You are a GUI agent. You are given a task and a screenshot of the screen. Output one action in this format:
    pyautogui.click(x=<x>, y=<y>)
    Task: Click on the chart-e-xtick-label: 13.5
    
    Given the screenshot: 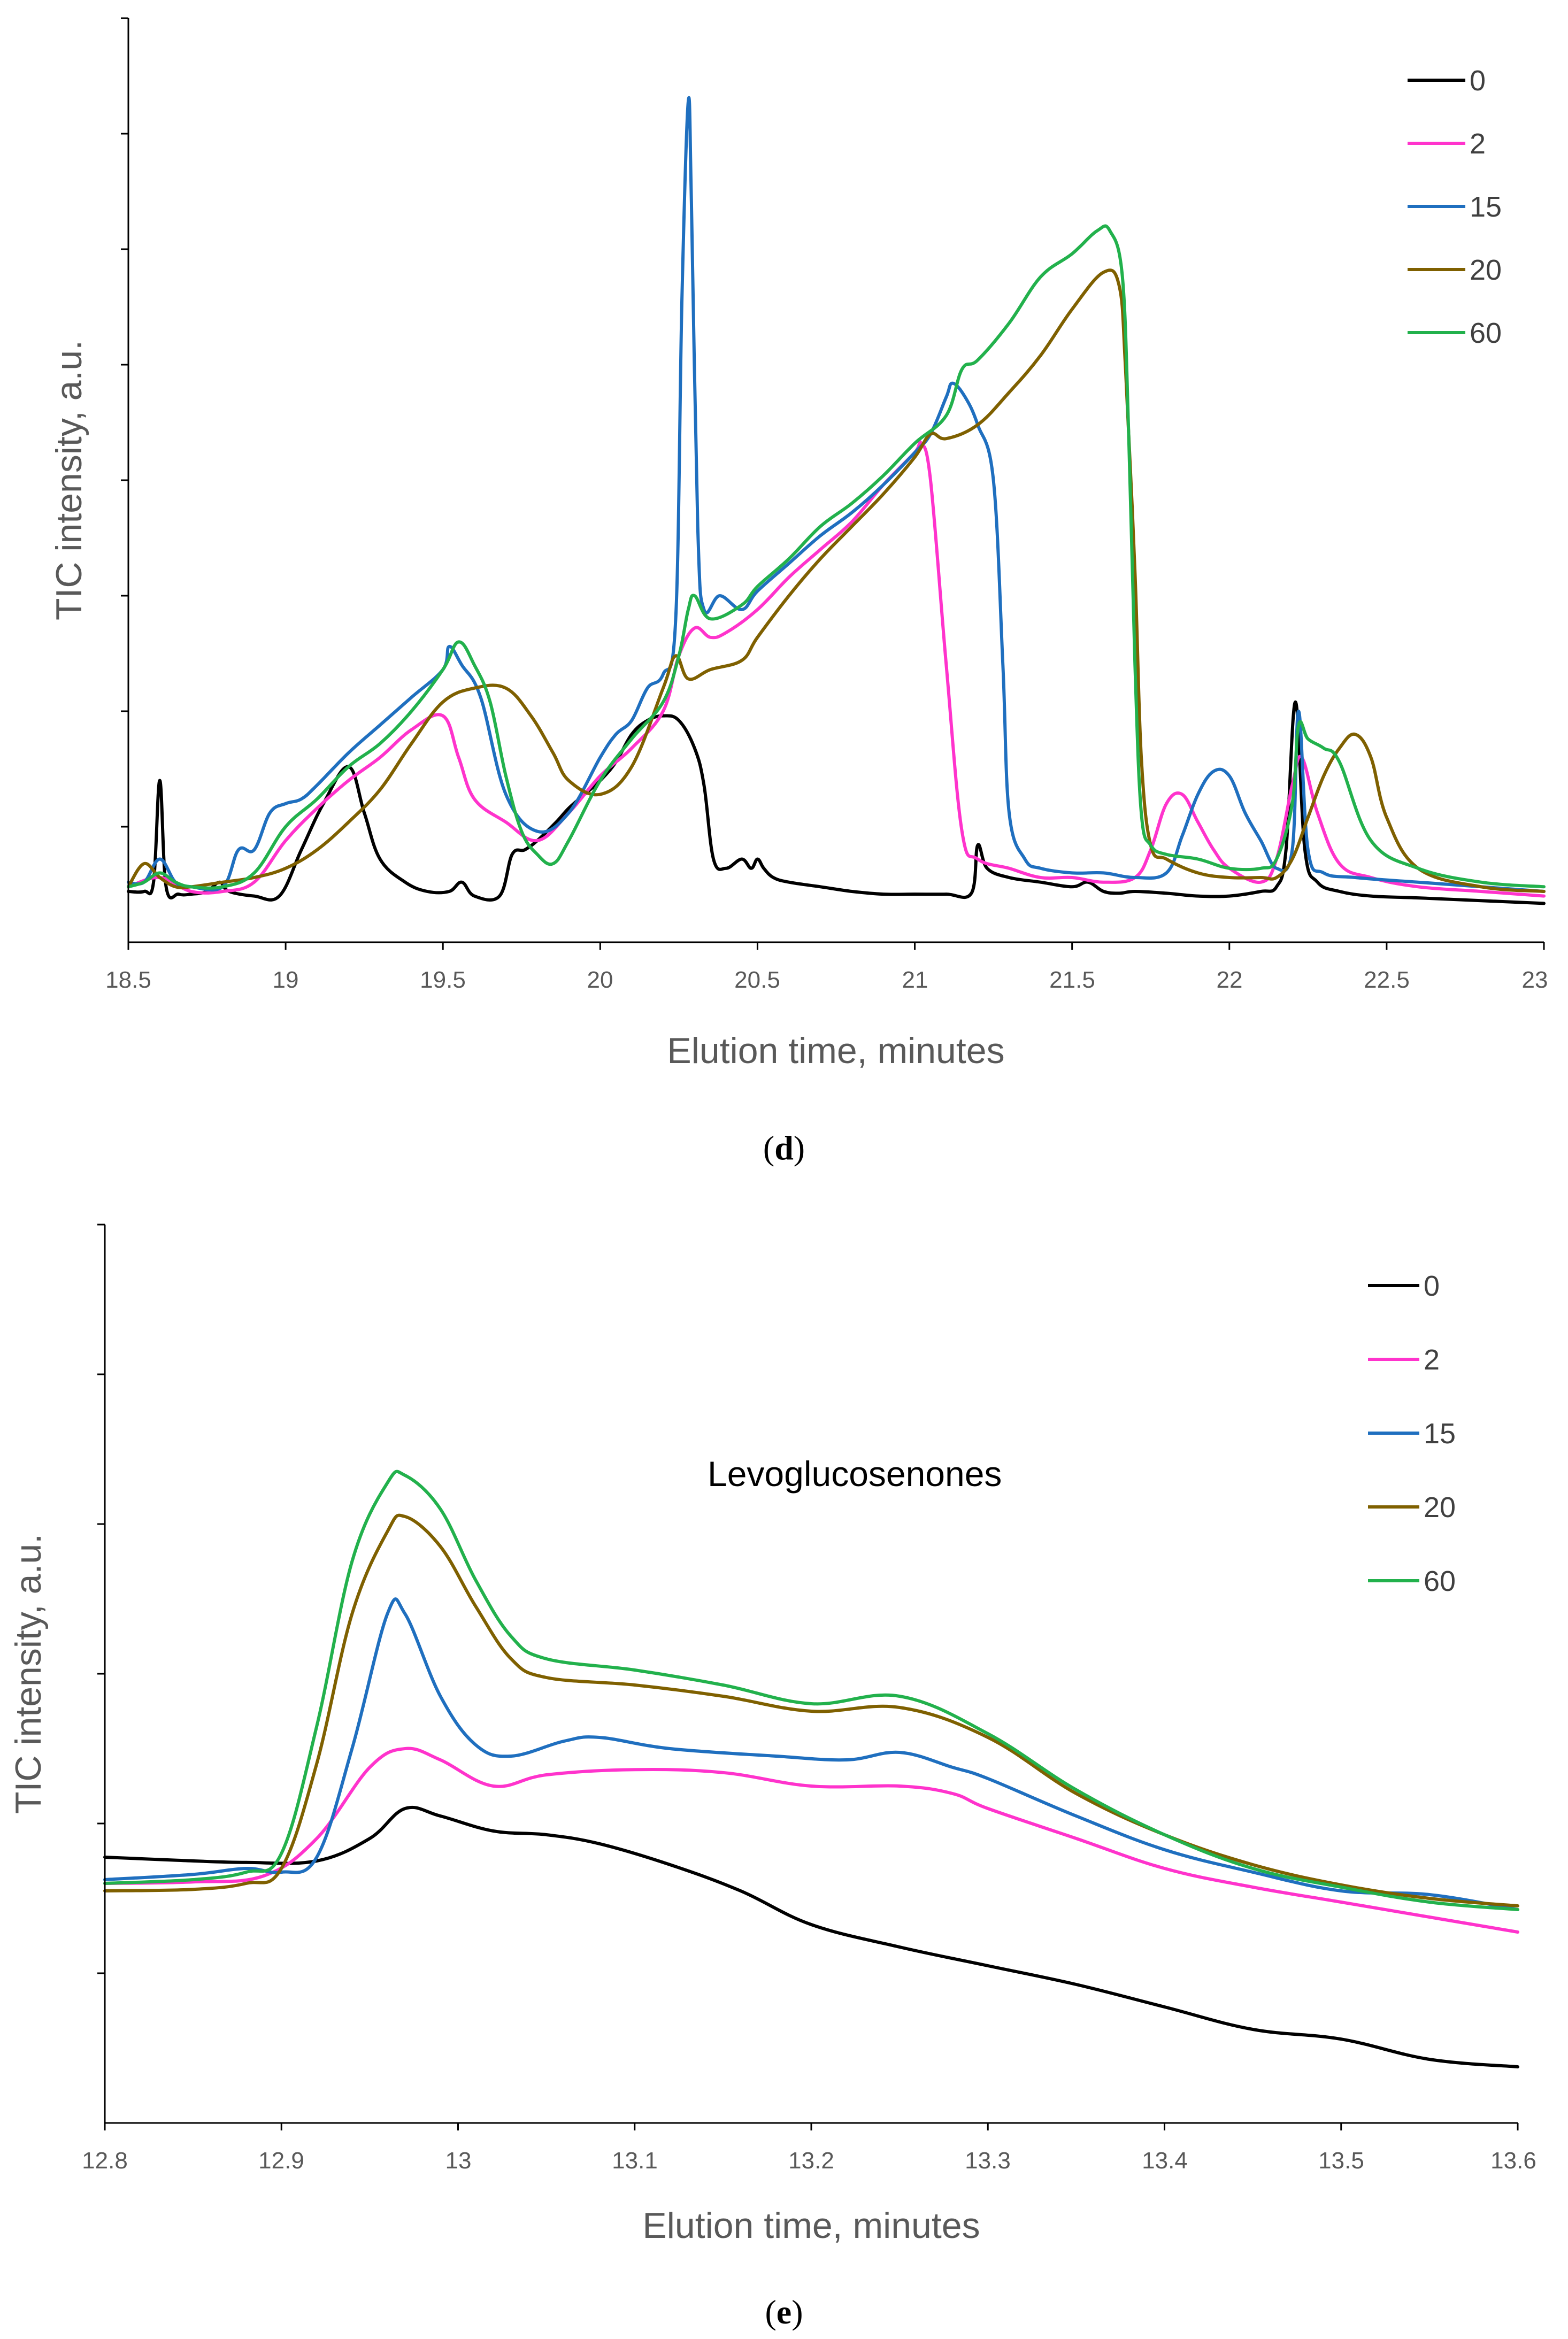 What is the action you would take?
    pyautogui.click(x=1341, y=2161)
    